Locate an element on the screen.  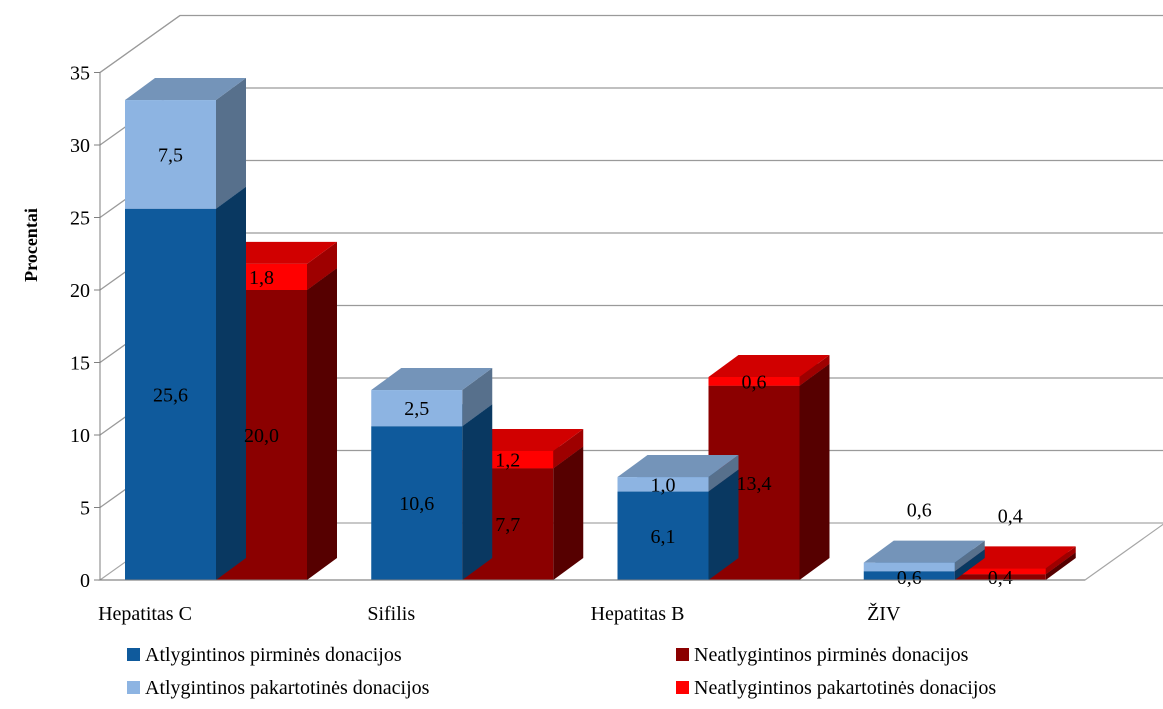
legend-item: Neatlygintinos pakartotinės donacijos is located at coordinates (836, 688).